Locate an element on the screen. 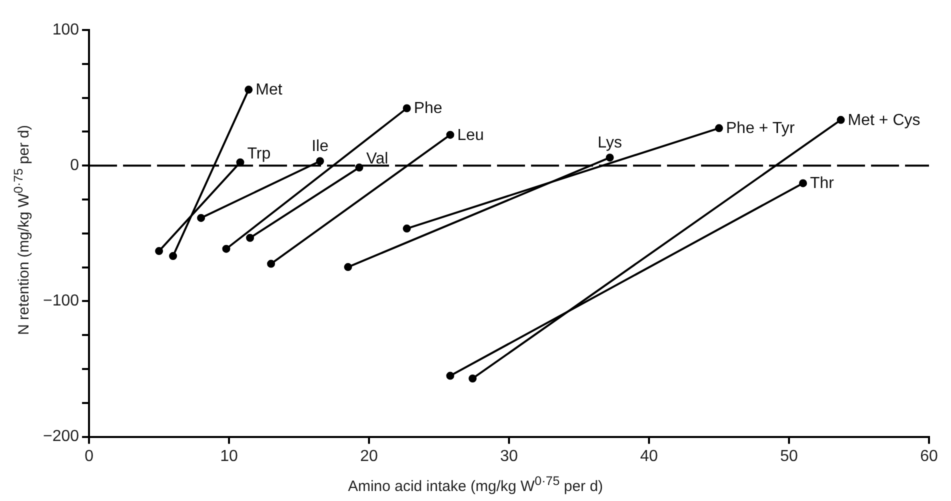 Image resolution: width=951 pixels, height=501 pixels. x-tick-label: 50 is located at coordinates (789, 456).